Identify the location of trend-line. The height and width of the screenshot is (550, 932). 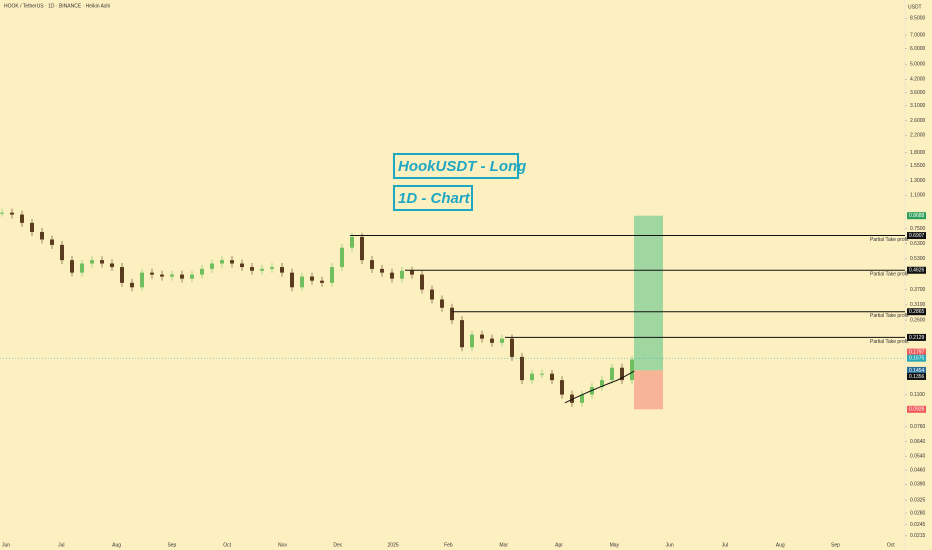
(600, 387).